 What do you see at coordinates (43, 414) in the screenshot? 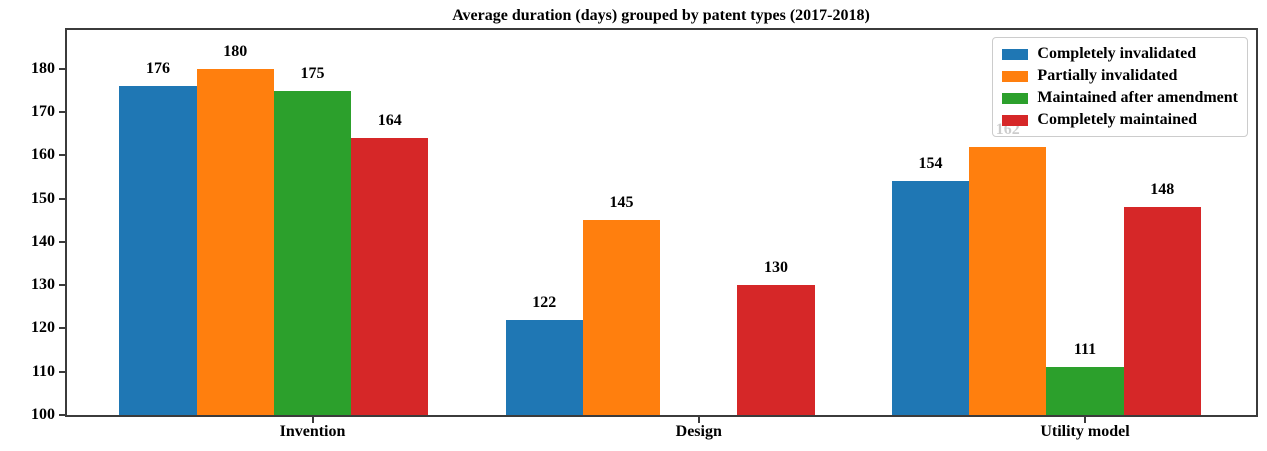
I see `y-tick-label: 100` at bounding box center [43, 414].